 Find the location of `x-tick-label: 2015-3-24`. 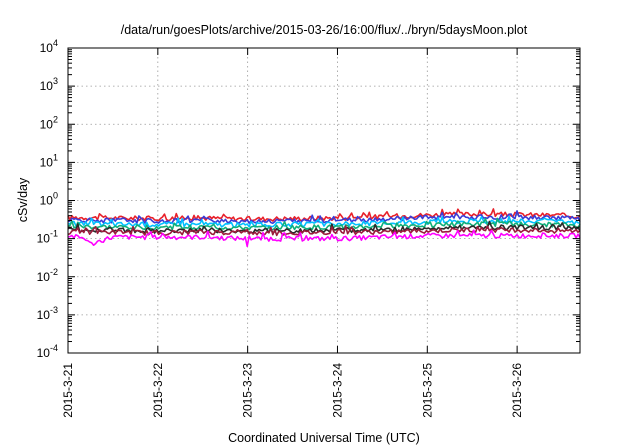

x-tick-label: 2015-3-24 is located at coordinates (337, 390).